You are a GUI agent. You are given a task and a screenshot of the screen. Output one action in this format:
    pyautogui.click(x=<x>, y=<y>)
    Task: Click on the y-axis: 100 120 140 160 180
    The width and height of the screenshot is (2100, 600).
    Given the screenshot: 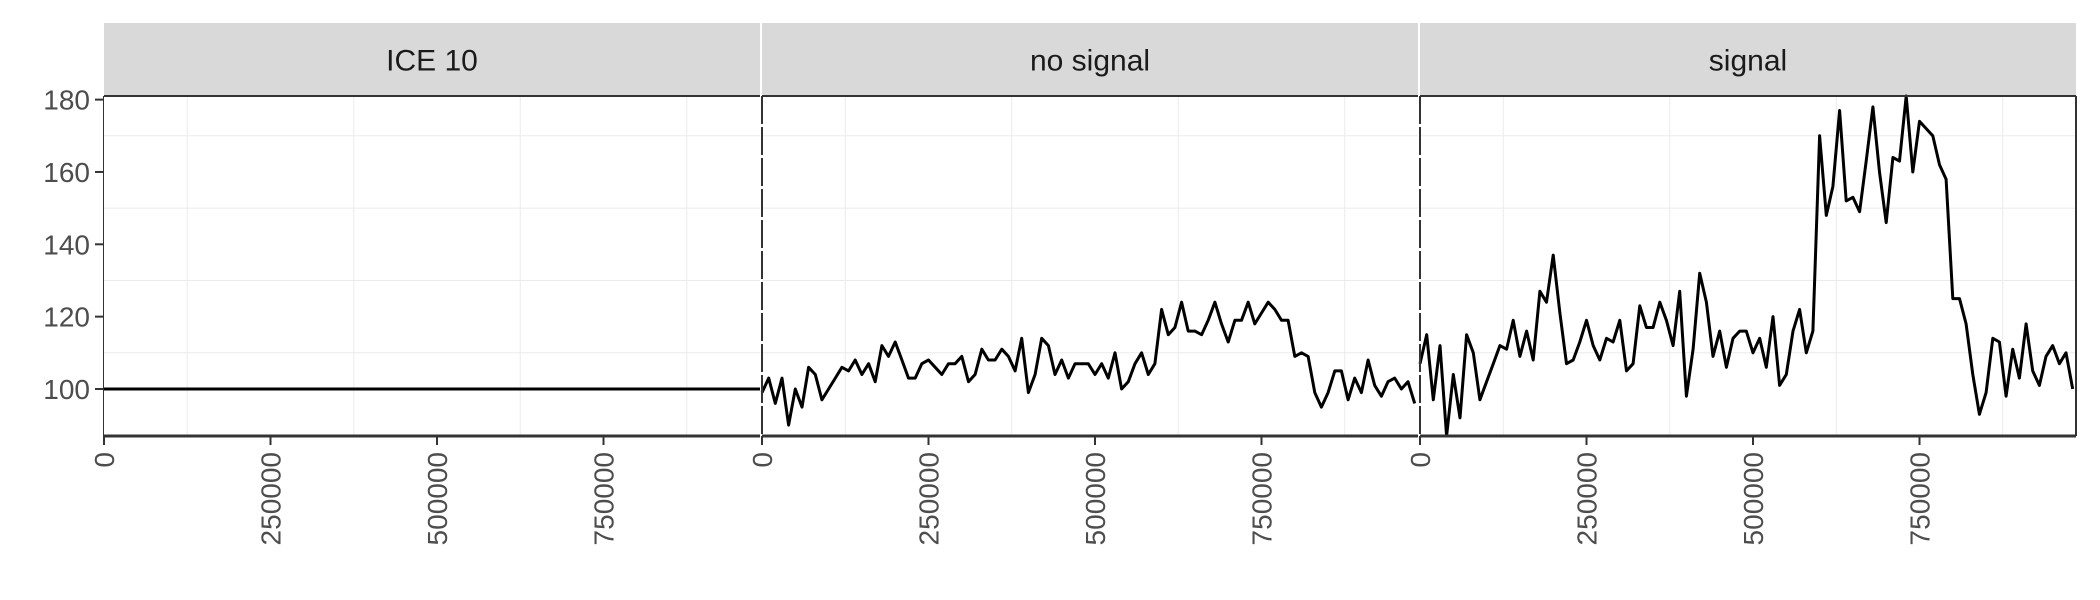 What is the action you would take?
    pyautogui.click(x=74, y=260)
    